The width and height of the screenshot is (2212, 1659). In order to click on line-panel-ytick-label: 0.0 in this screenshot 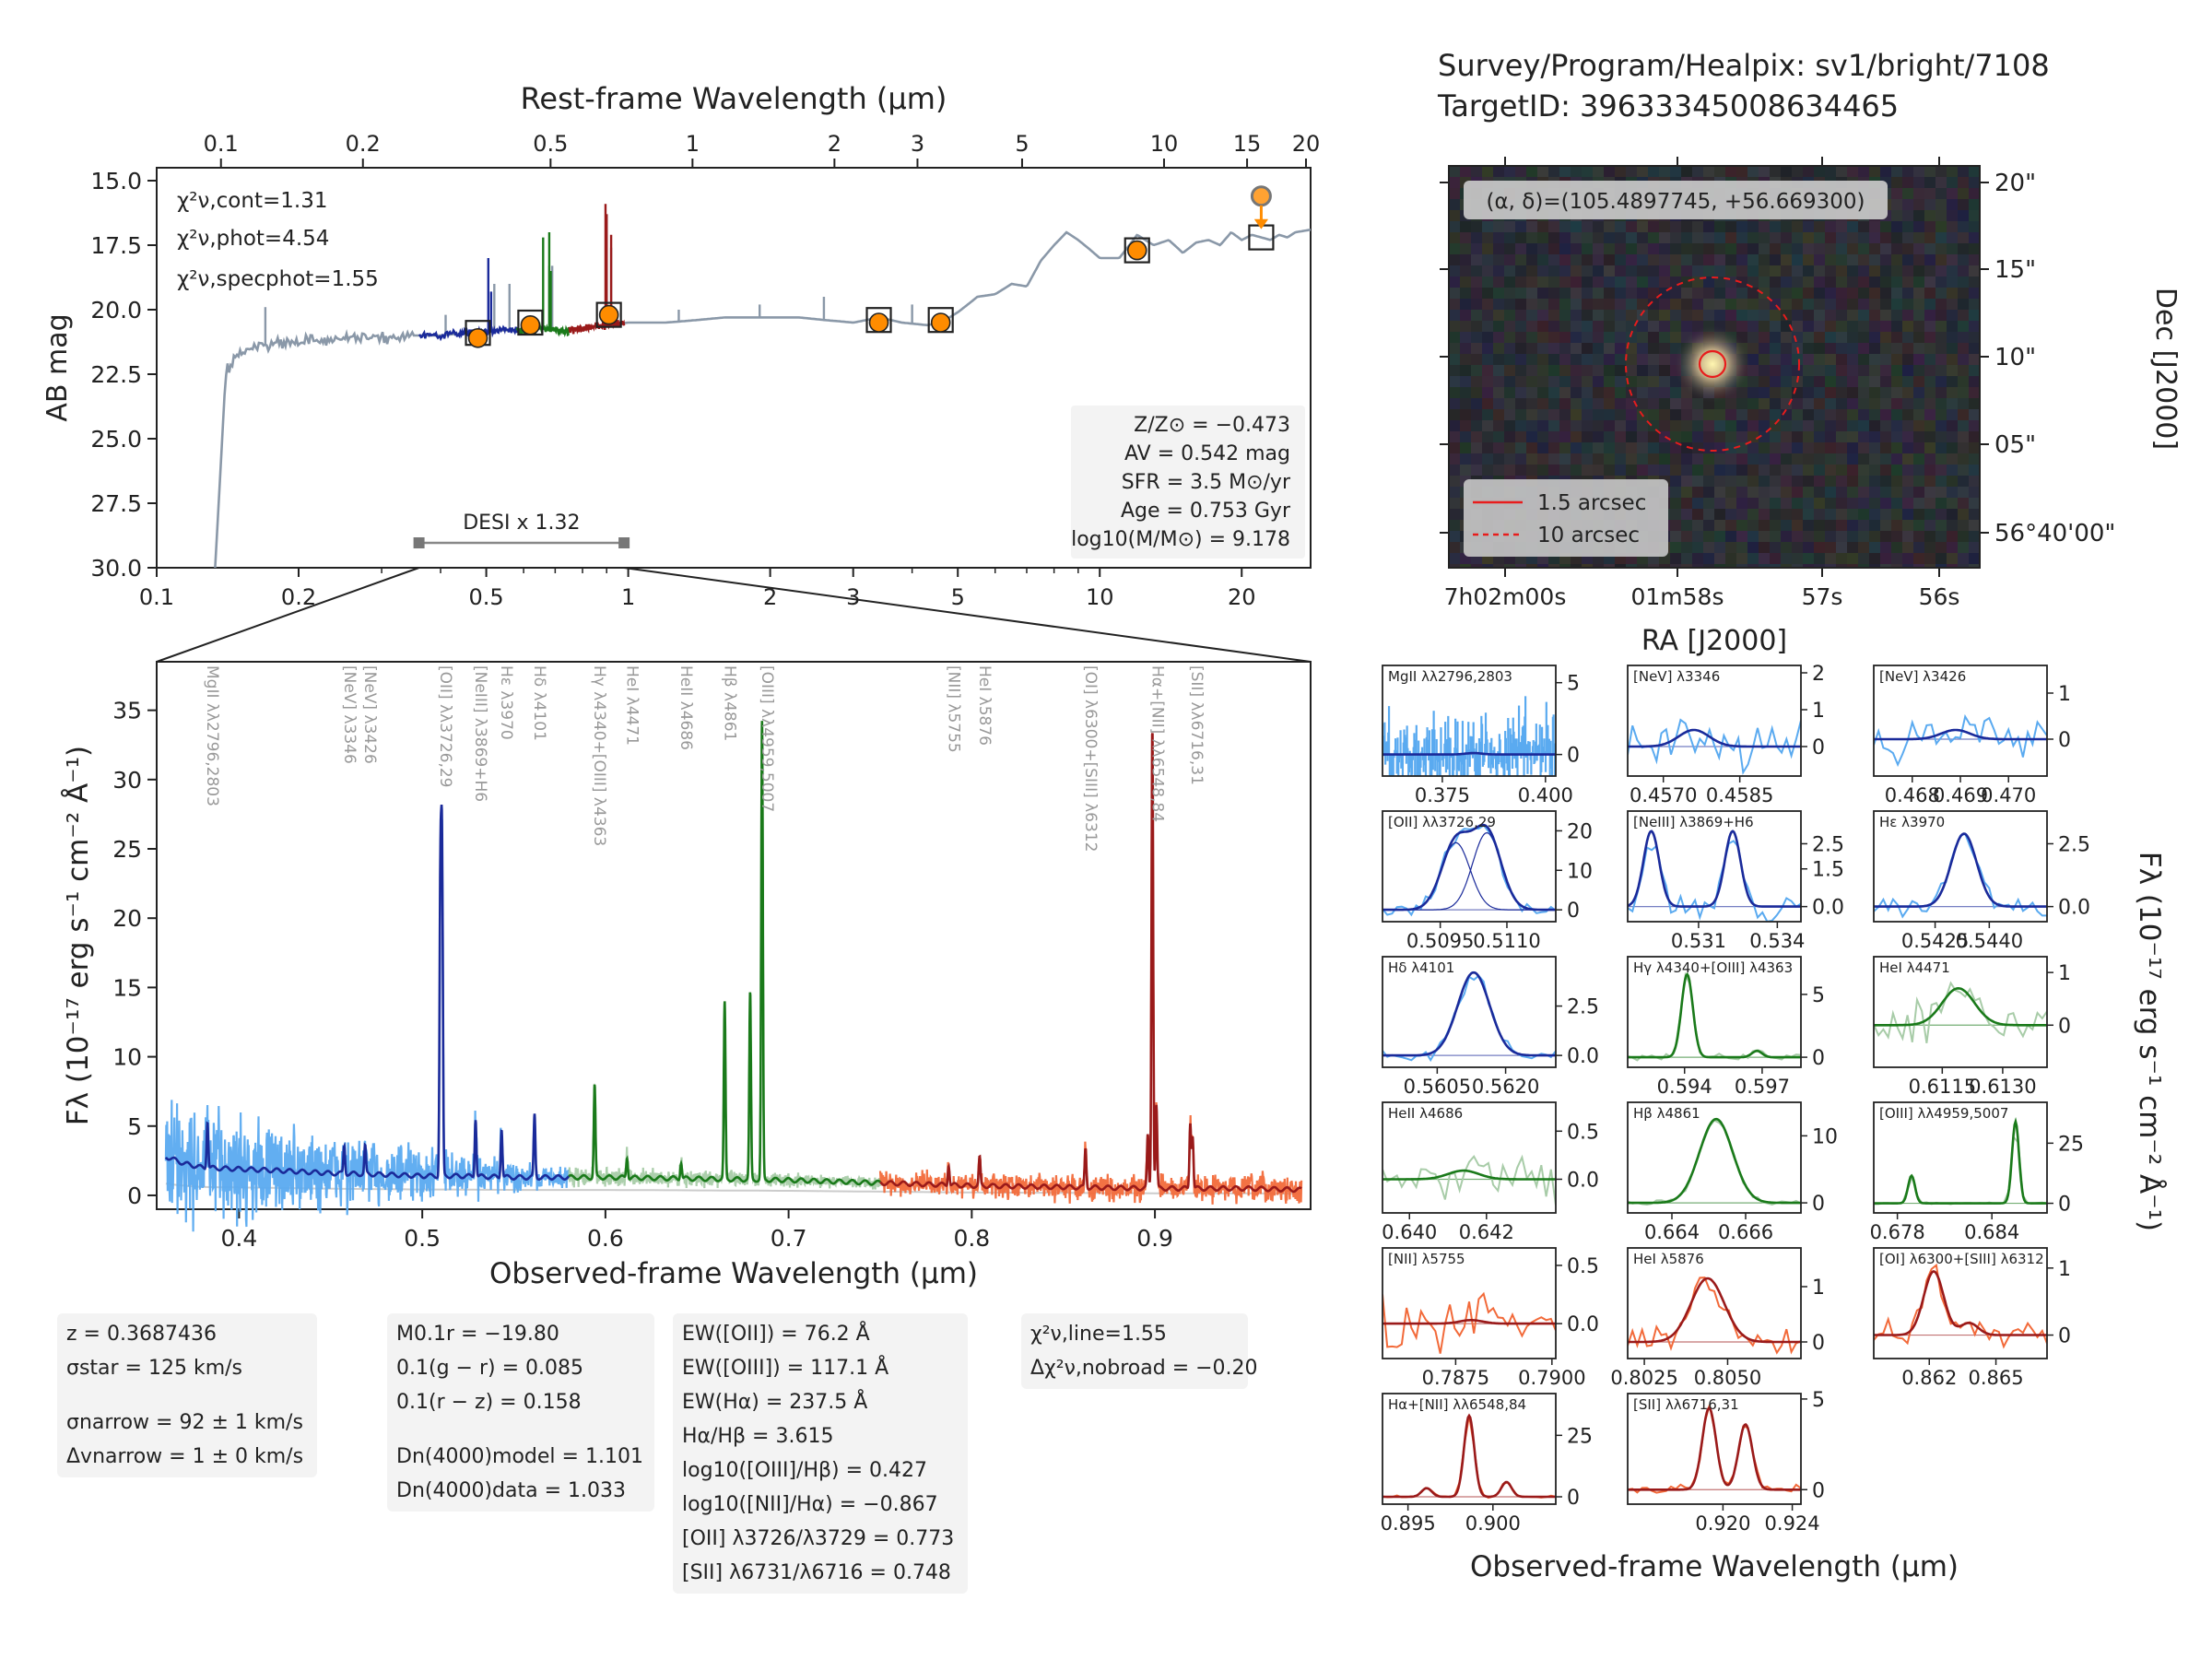, I will do `click(2074, 908)`.